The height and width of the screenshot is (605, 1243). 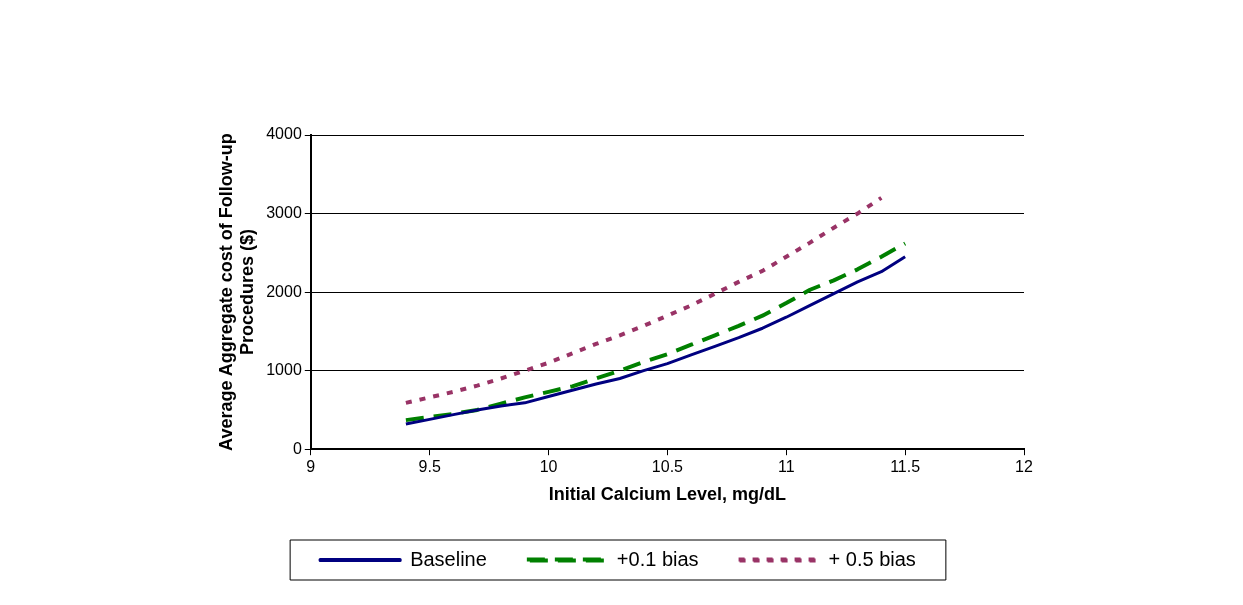 I want to click on x-tick-label: 10, so click(x=548, y=467).